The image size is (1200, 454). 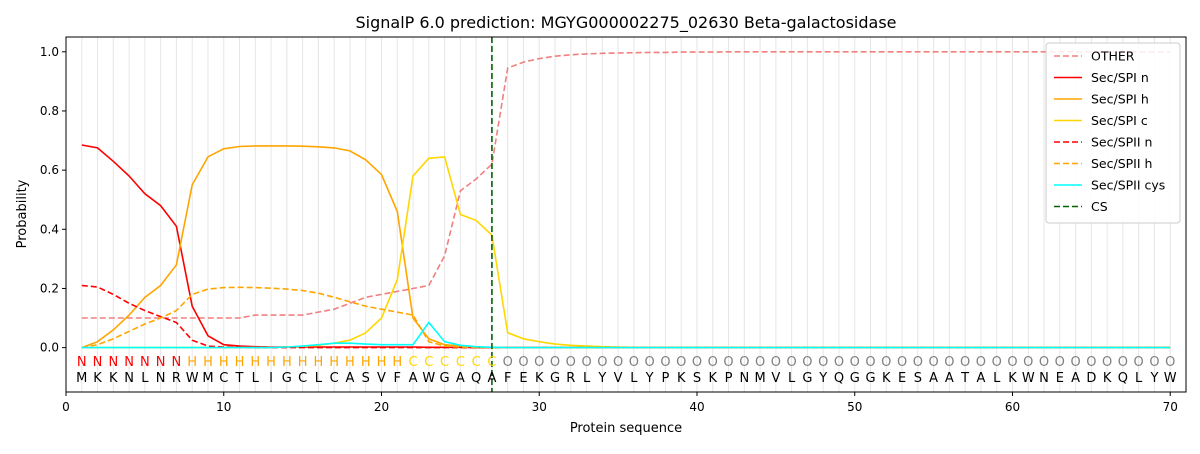 I want to click on legend-label: Sec/SPI c, so click(x=1119, y=120).